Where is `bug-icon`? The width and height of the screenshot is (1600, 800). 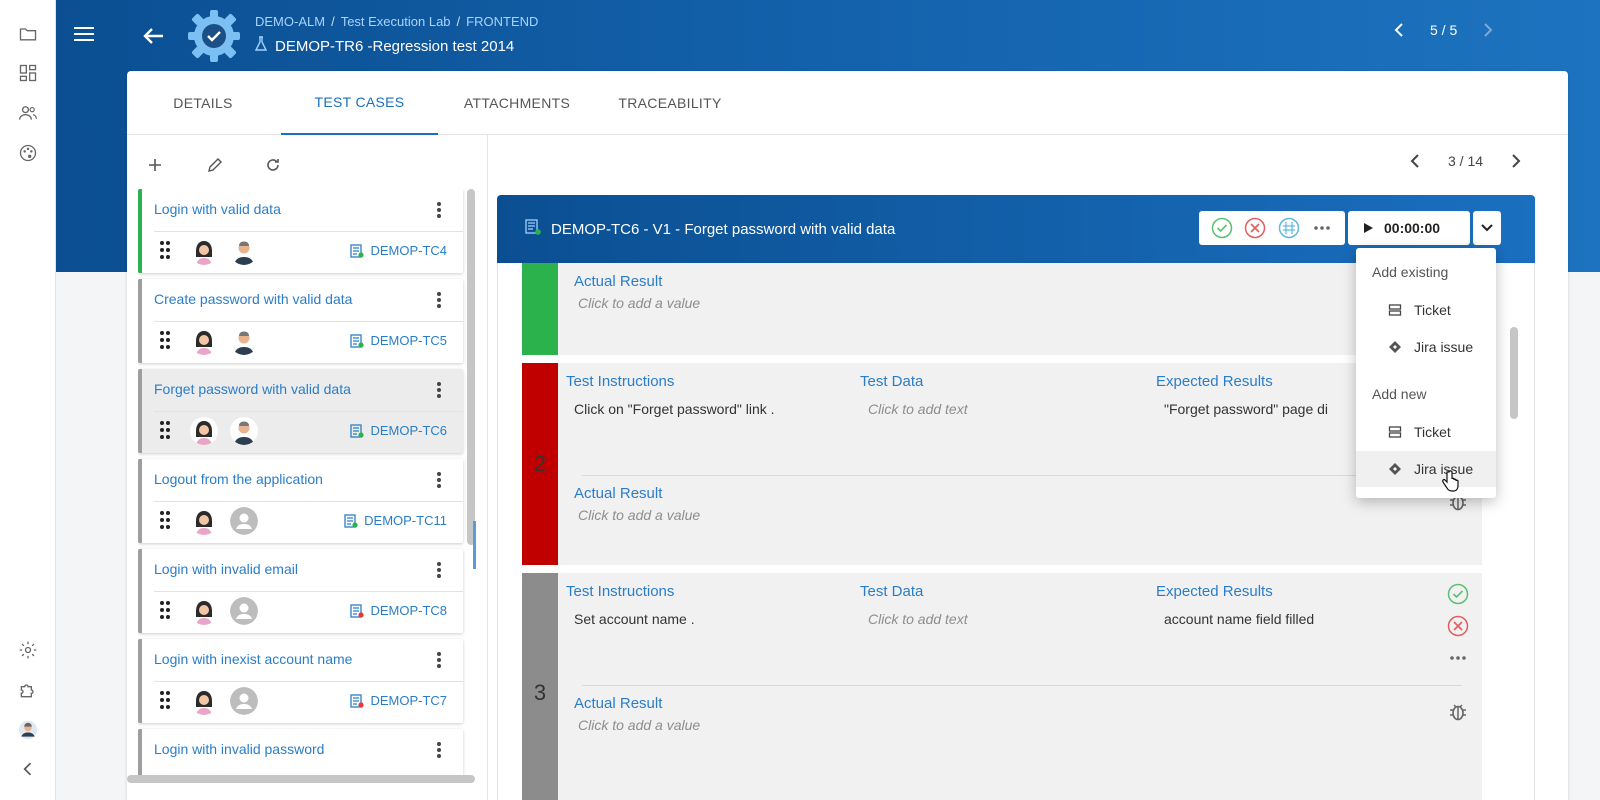
bug-icon is located at coordinates (1458, 712).